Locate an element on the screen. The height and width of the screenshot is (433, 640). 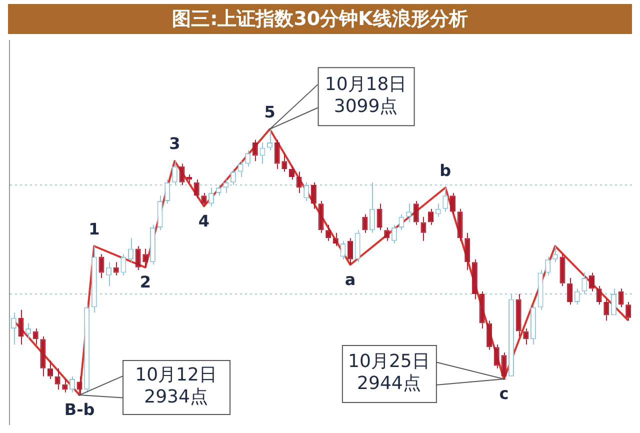
chart-title: 图三:上证指数30分钟K线浪形分析 is located at coordinates (320, 19).